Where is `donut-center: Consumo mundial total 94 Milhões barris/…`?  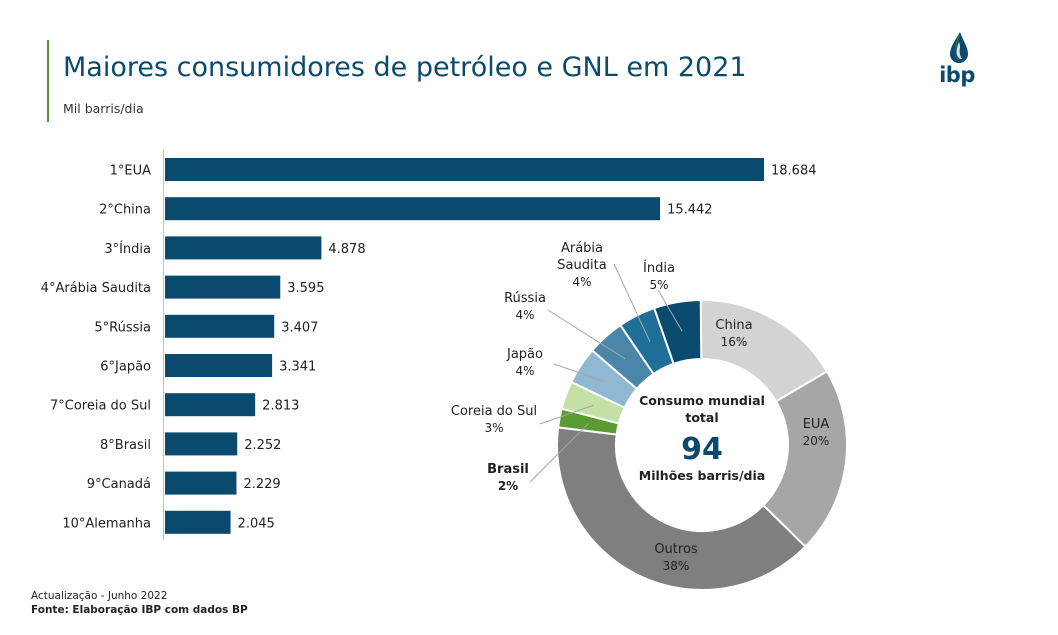 donut-center: Consumo mundial total 94 Milhões barris/… is located at coordinates (702, 438).